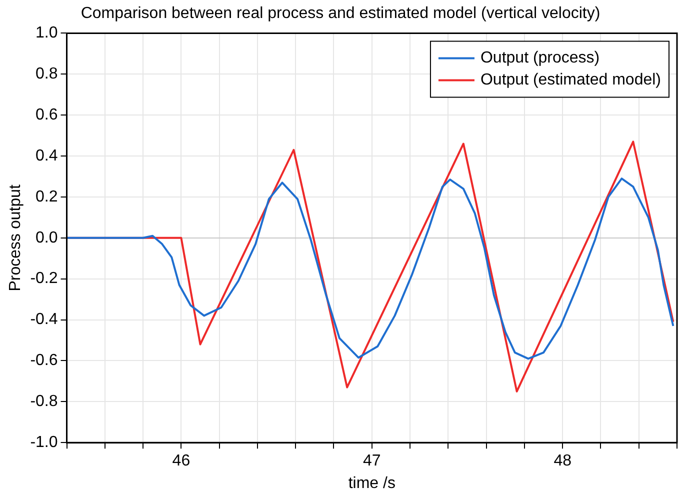 The height and width of the screenshot is (497, 689). I want to click on y-tick-label: 0.4, so click(47, 155).